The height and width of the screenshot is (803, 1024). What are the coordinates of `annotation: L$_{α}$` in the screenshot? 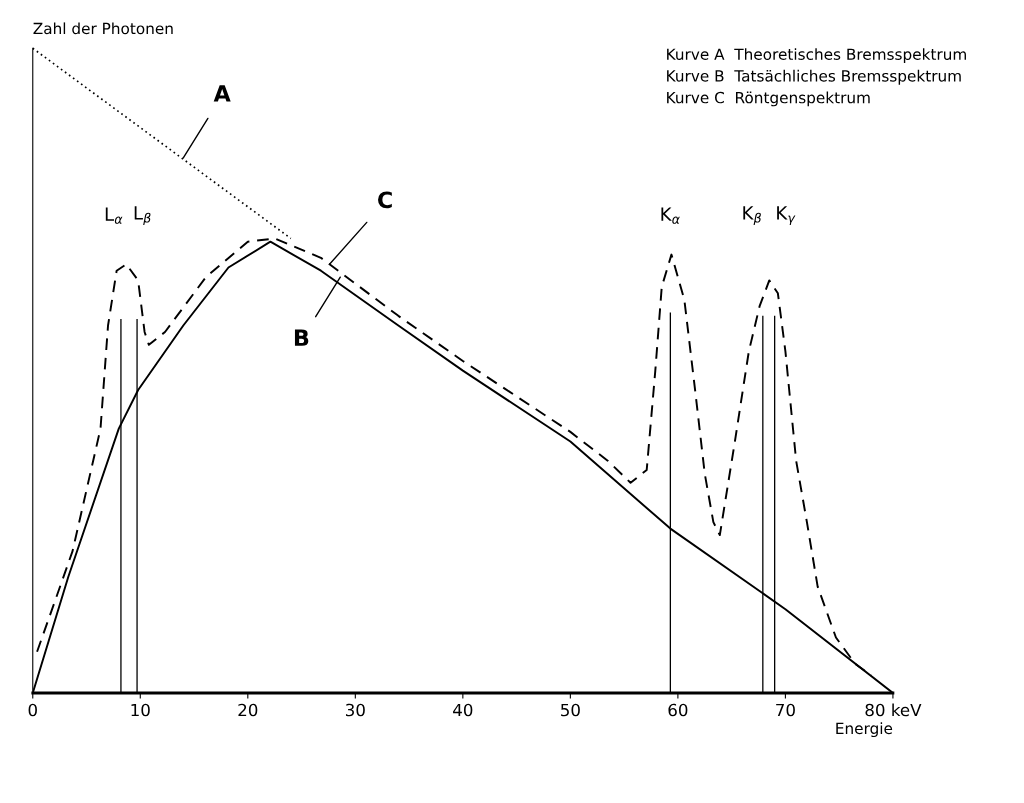 It's located at (114, 215).